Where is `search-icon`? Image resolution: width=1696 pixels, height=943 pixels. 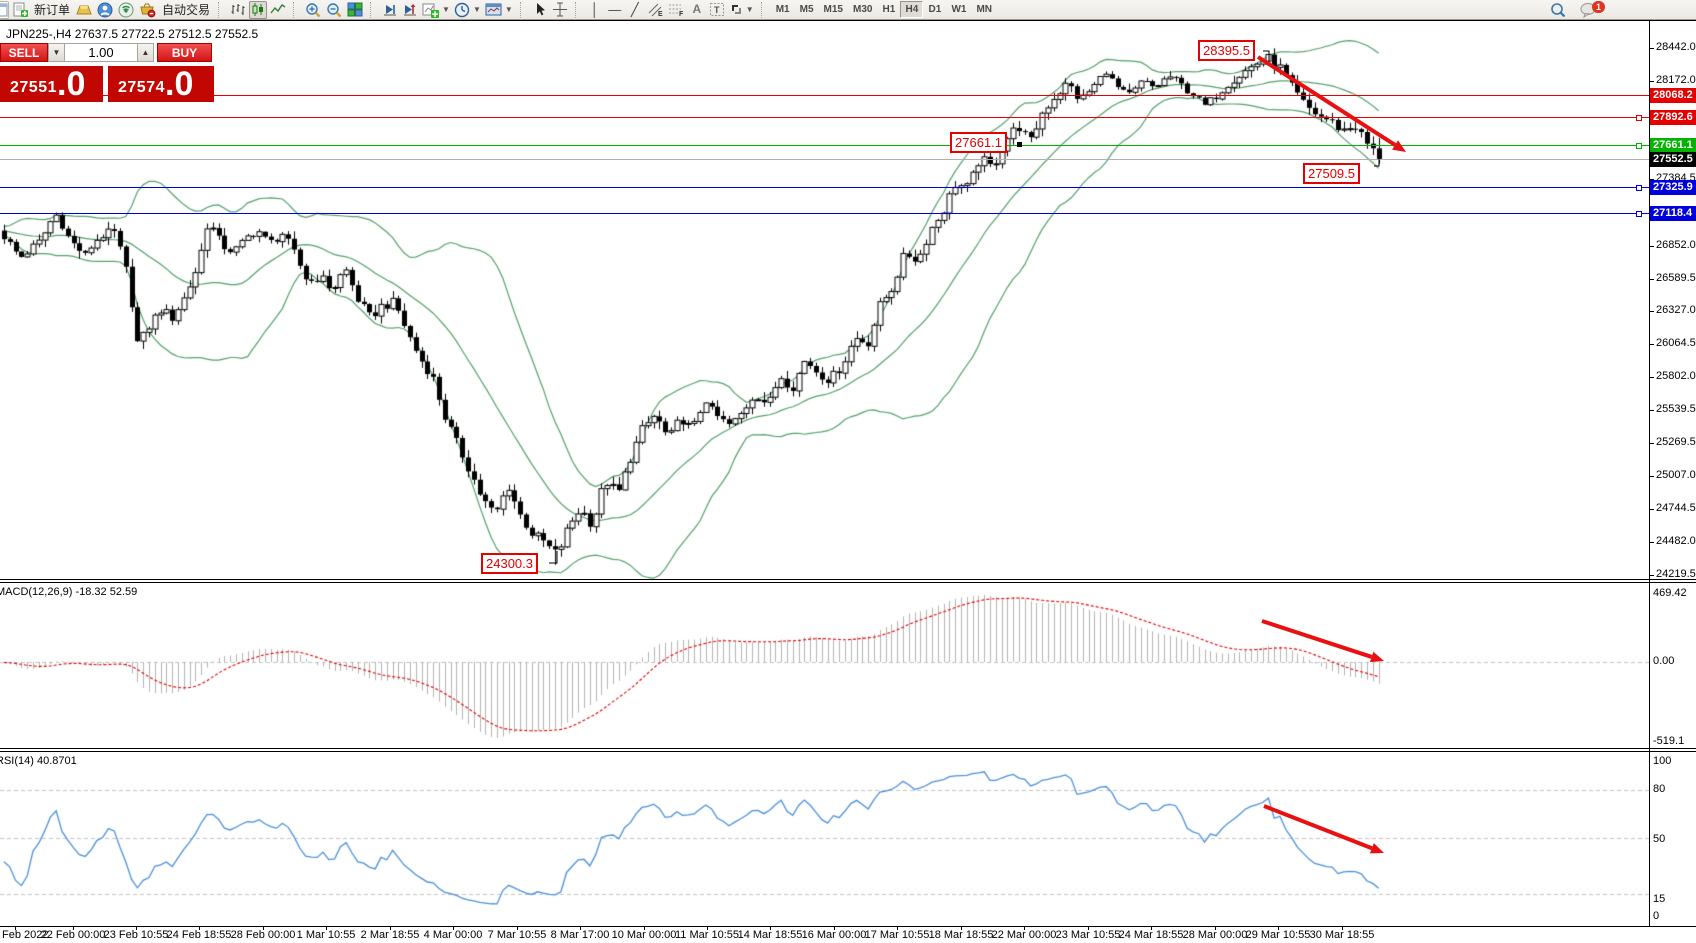 search-icon is located at coordinates (1558, 10).